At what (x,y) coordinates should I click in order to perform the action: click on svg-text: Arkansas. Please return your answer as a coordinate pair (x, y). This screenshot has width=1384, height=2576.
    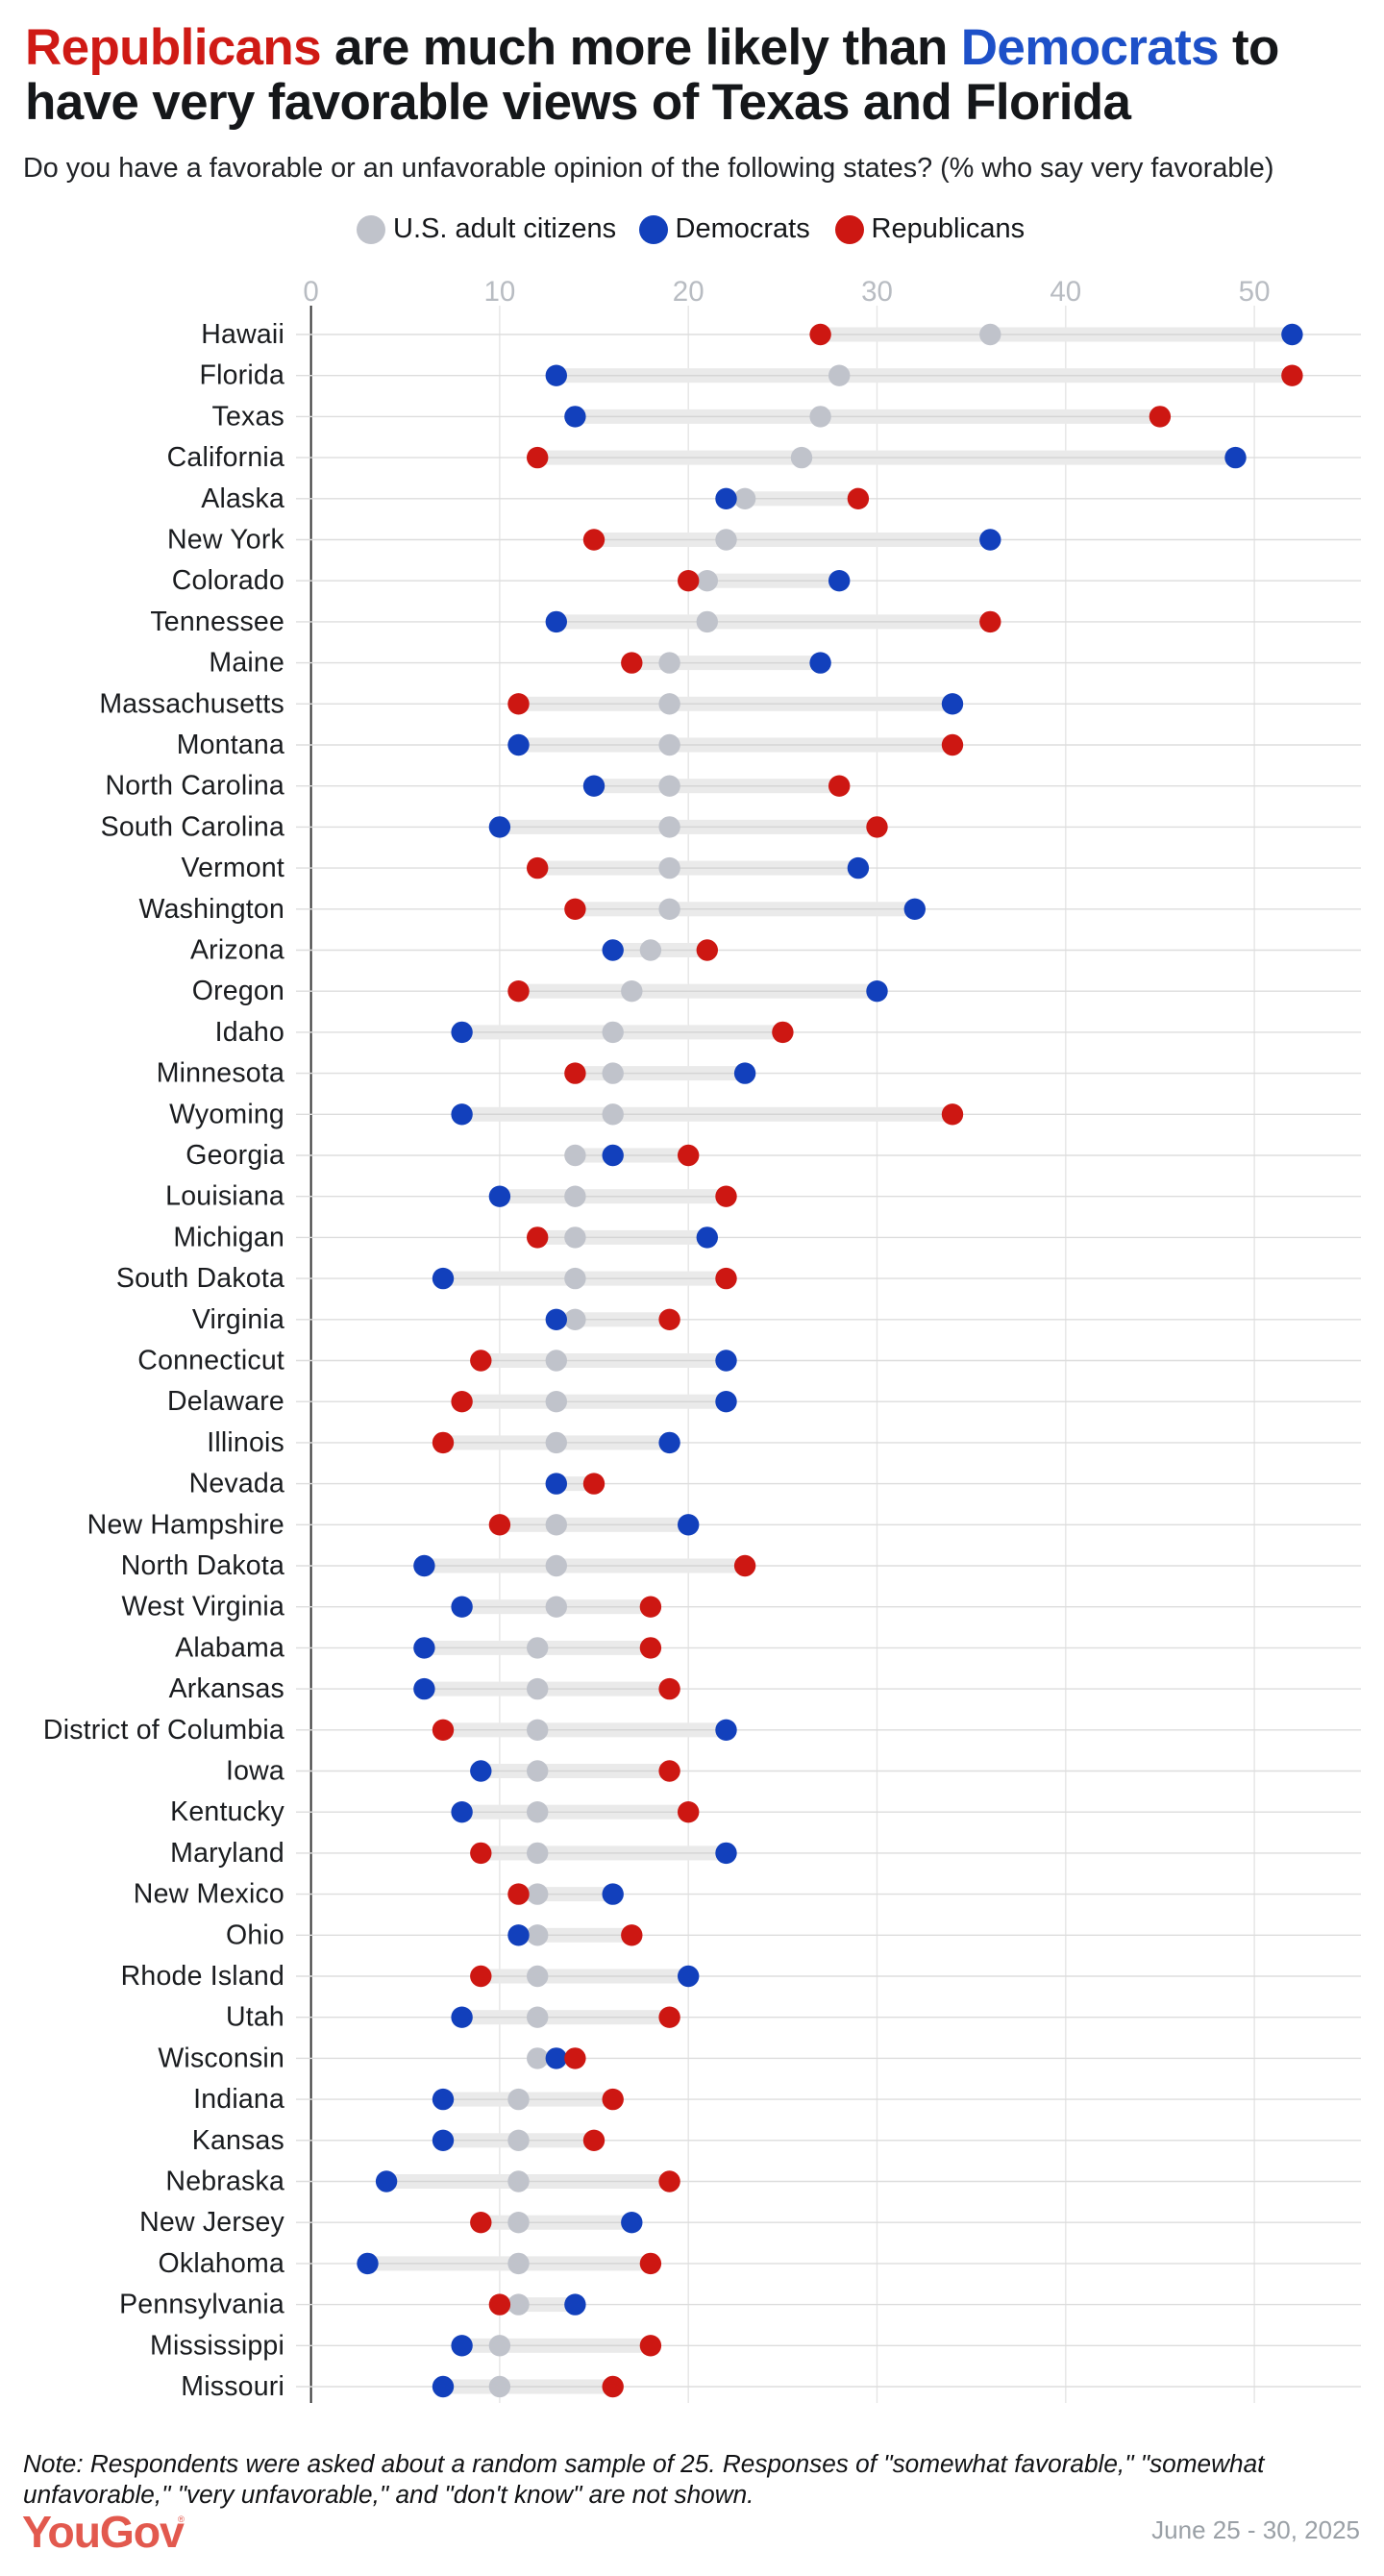
    Looking at the image, I should click on (226, 1689).